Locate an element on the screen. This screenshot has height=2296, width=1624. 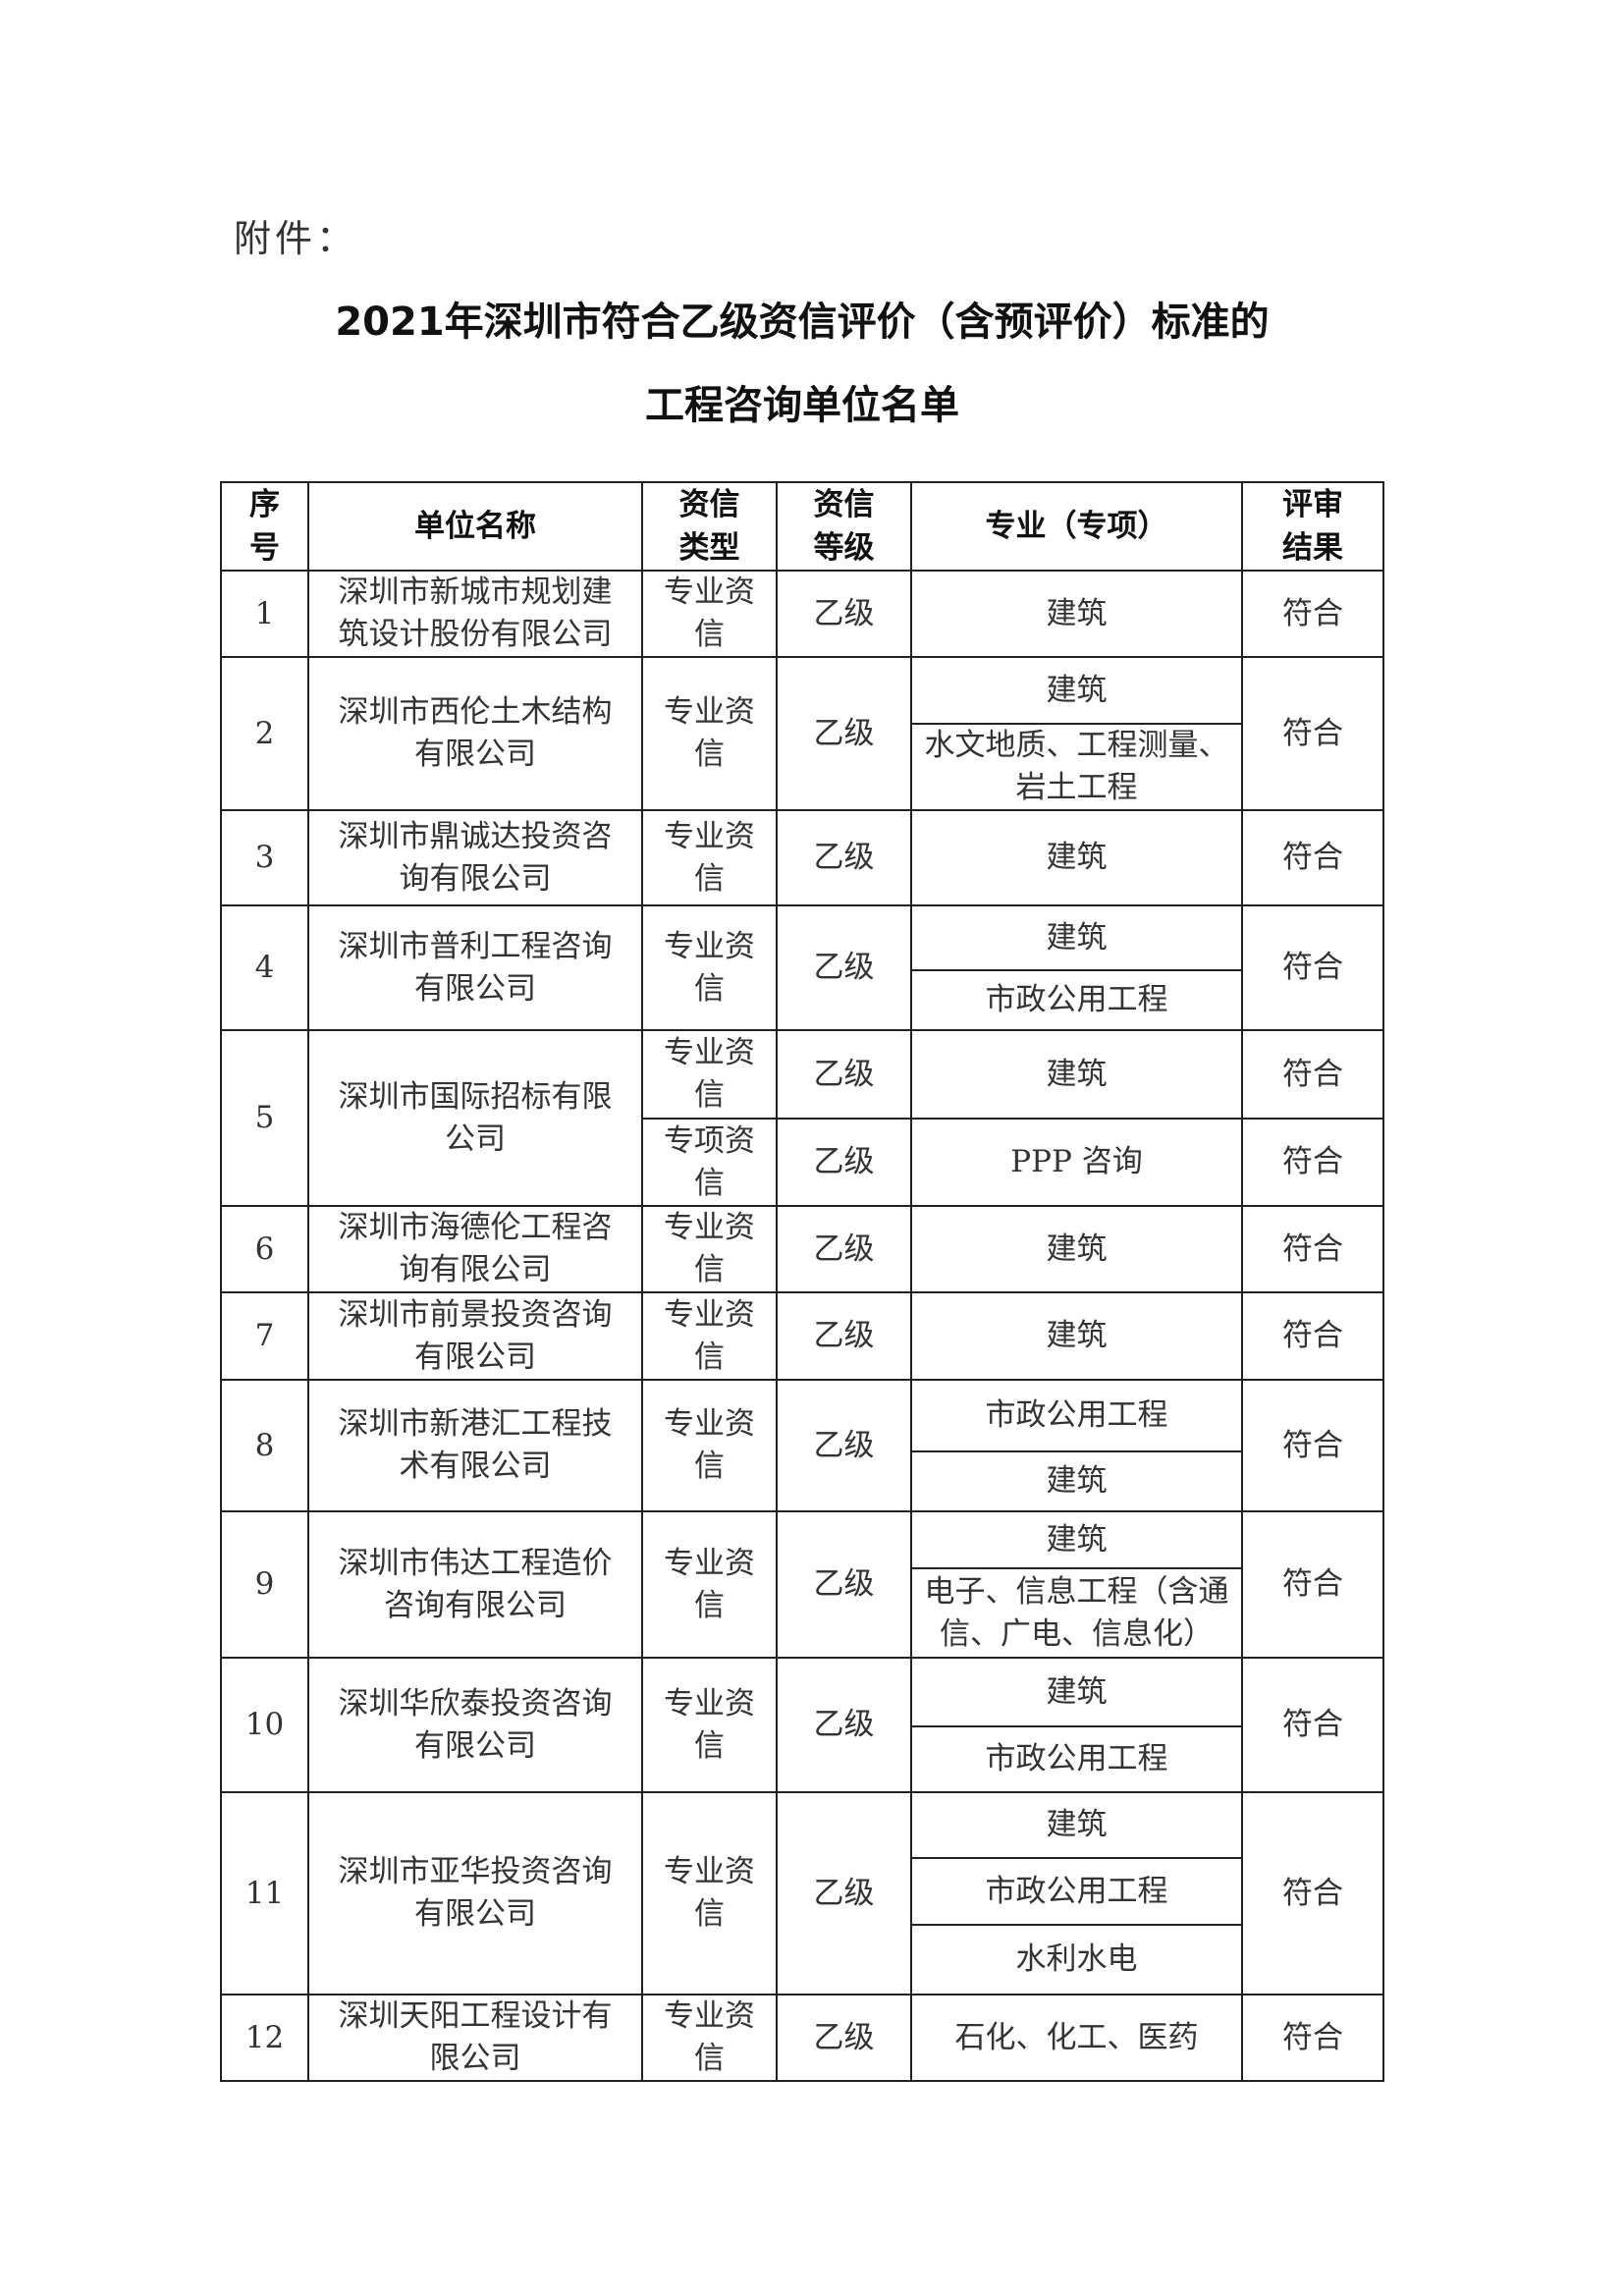
unit-name: 深圳市鼎诚达投资咨询有限公司 is located at coordinates (475, 857).